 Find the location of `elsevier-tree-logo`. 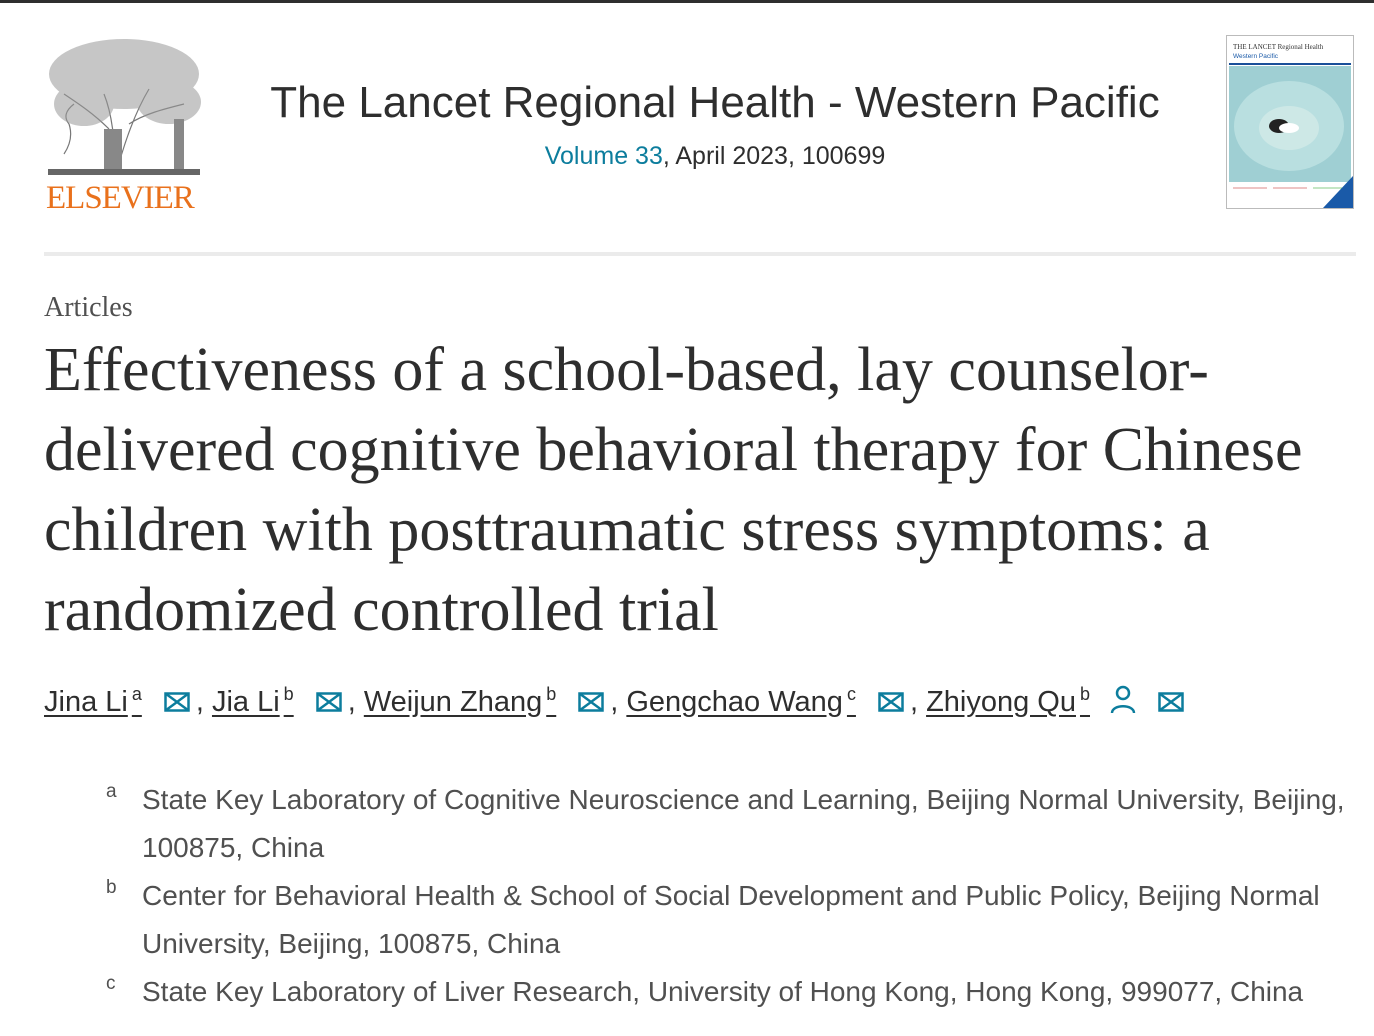

elsevier-tree-logo is located at coordinates (124, 124).